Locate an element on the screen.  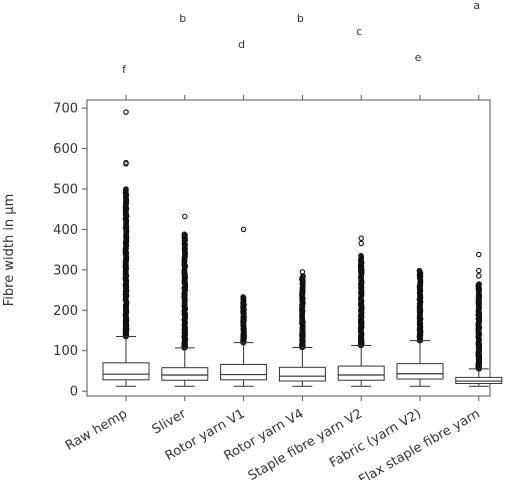
y-tick-label: 600 is located at coordinates (65, 149).